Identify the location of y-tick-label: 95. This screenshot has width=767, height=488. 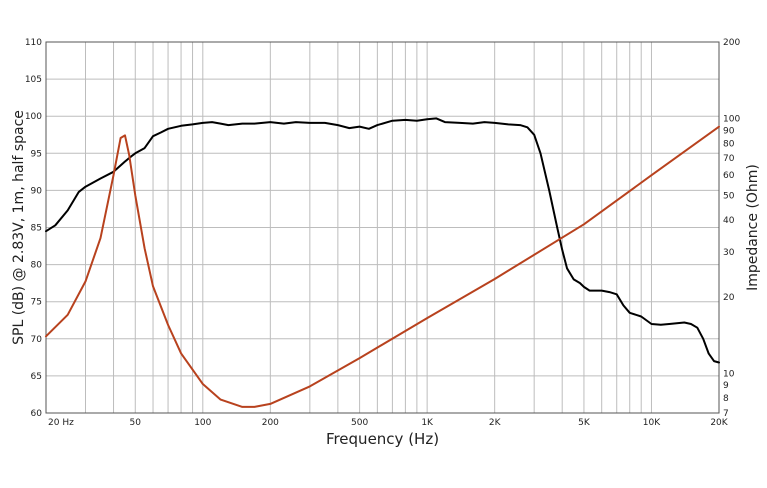
(36, 154).